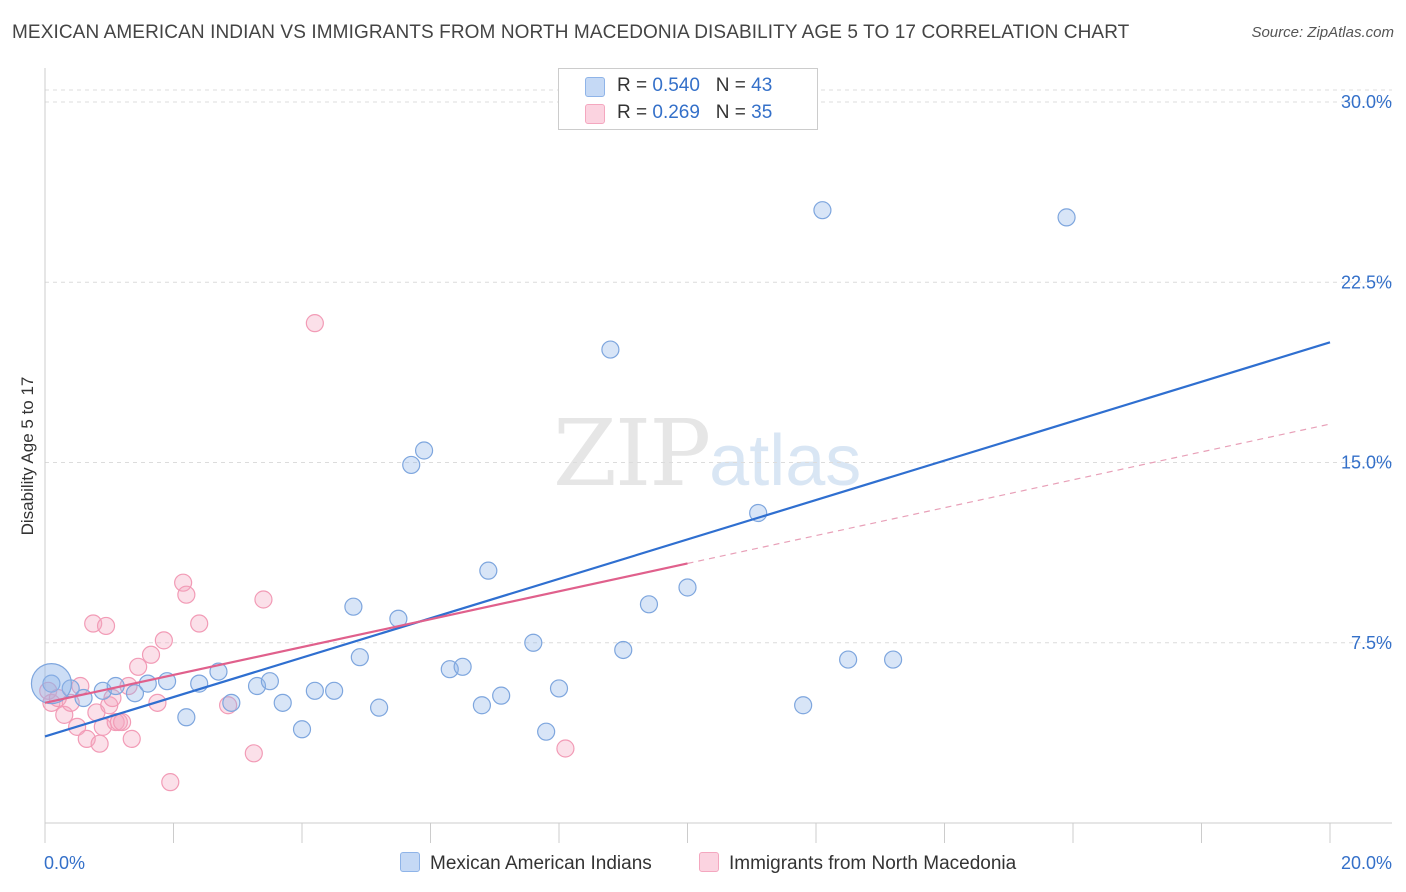 Image resolution: width=1406 pixels, height=892 pixels. What do you see at coordinates (676, 85) in the screenshot?
I see `r-value: 0.540` at bounding box center [676, 85].